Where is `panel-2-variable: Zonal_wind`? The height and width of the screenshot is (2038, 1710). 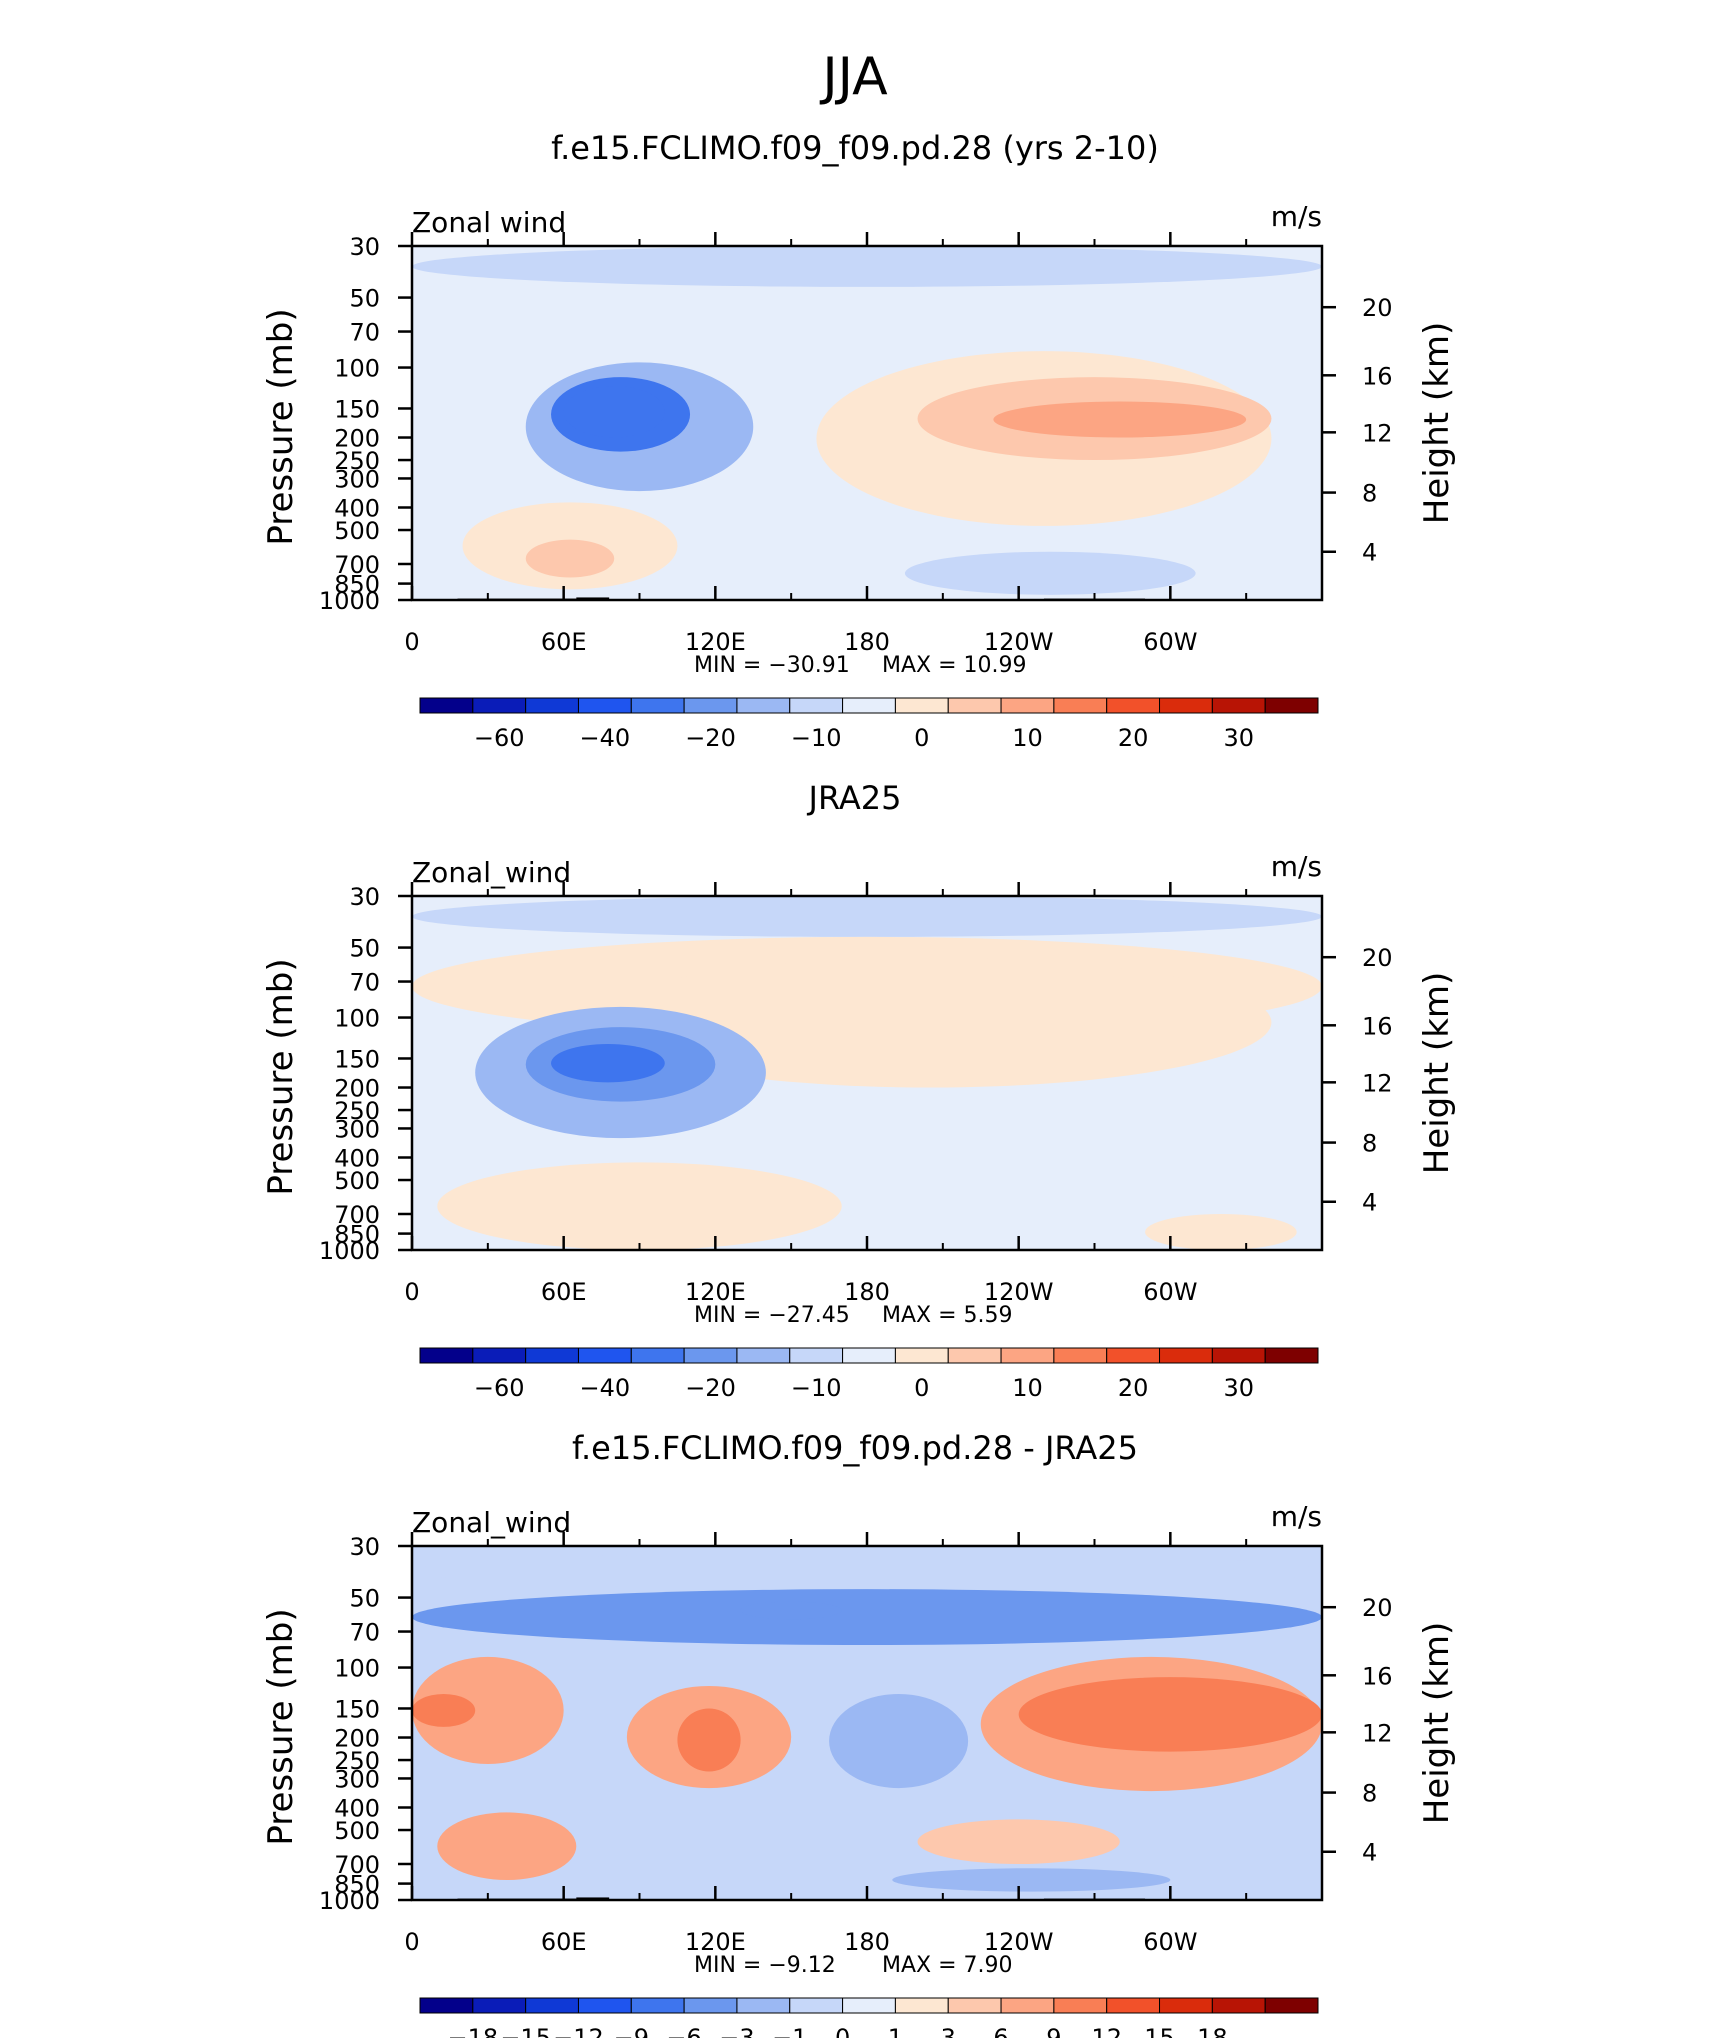
panel-2-variable: Zonal_wind is located at coordinates (491, 872).